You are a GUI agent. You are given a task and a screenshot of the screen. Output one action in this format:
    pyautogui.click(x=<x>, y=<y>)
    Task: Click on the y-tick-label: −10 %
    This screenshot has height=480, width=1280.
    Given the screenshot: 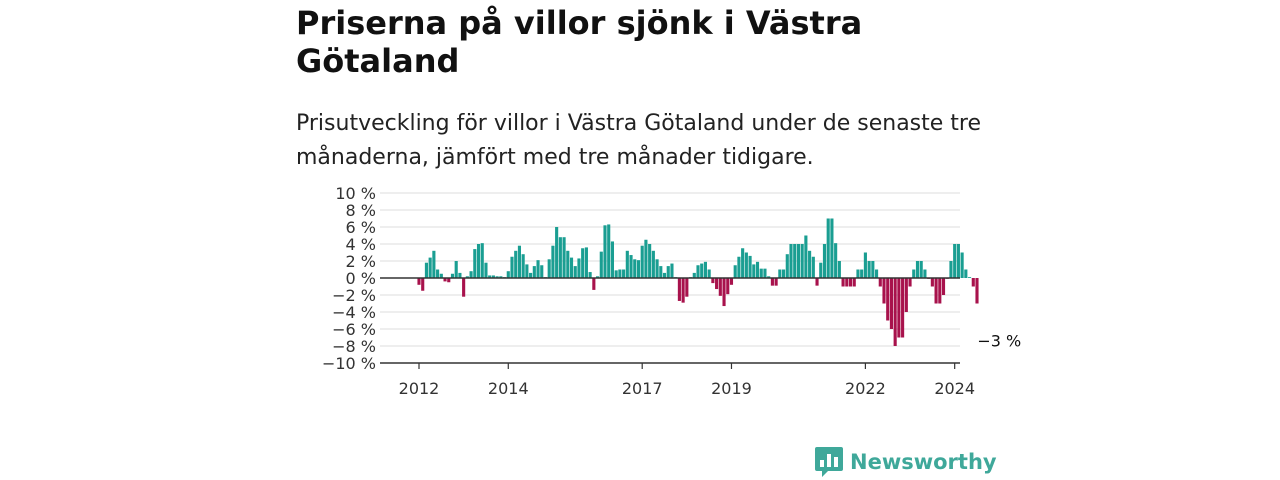 What is the action you would take?
    pyautogui.click(x=349, y=363)
    